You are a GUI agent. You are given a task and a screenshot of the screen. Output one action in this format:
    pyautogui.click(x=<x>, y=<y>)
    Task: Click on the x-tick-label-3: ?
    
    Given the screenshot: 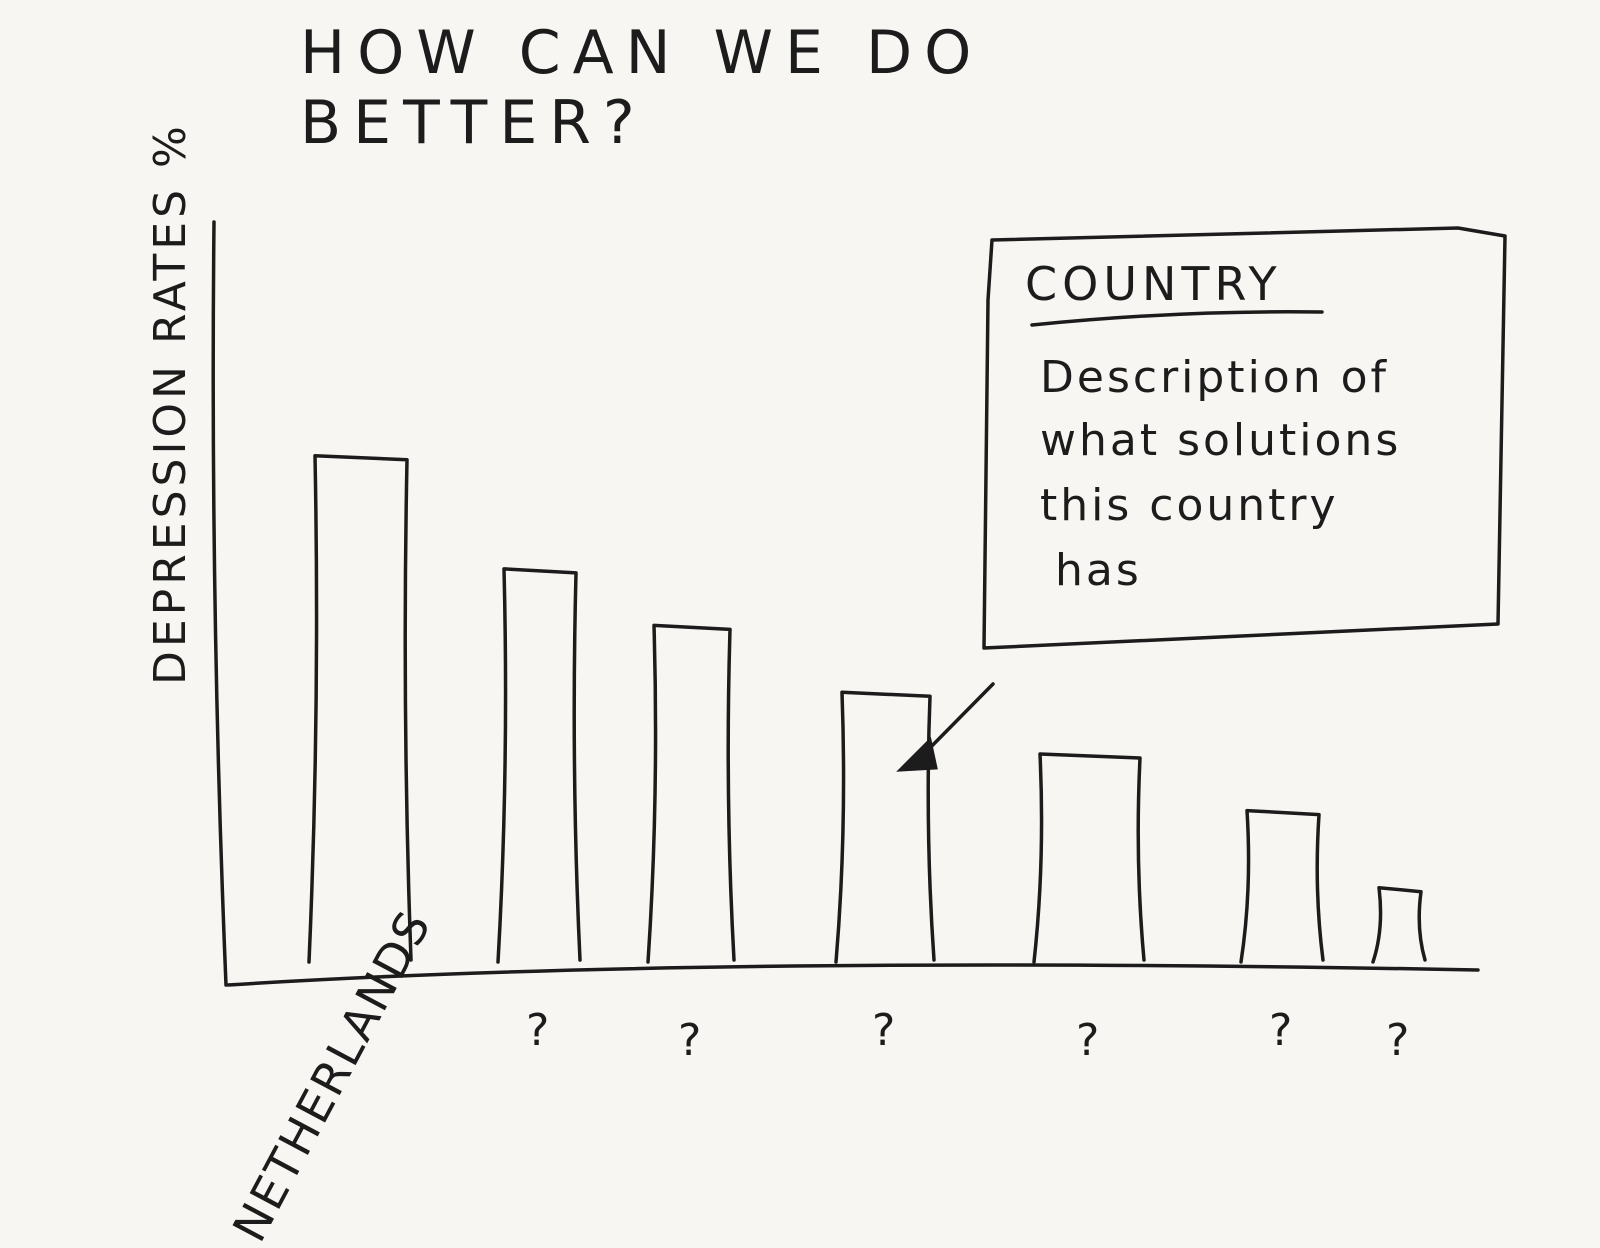 What is the action you would take?
    pyautogui.click(x=689, y=1040)
    